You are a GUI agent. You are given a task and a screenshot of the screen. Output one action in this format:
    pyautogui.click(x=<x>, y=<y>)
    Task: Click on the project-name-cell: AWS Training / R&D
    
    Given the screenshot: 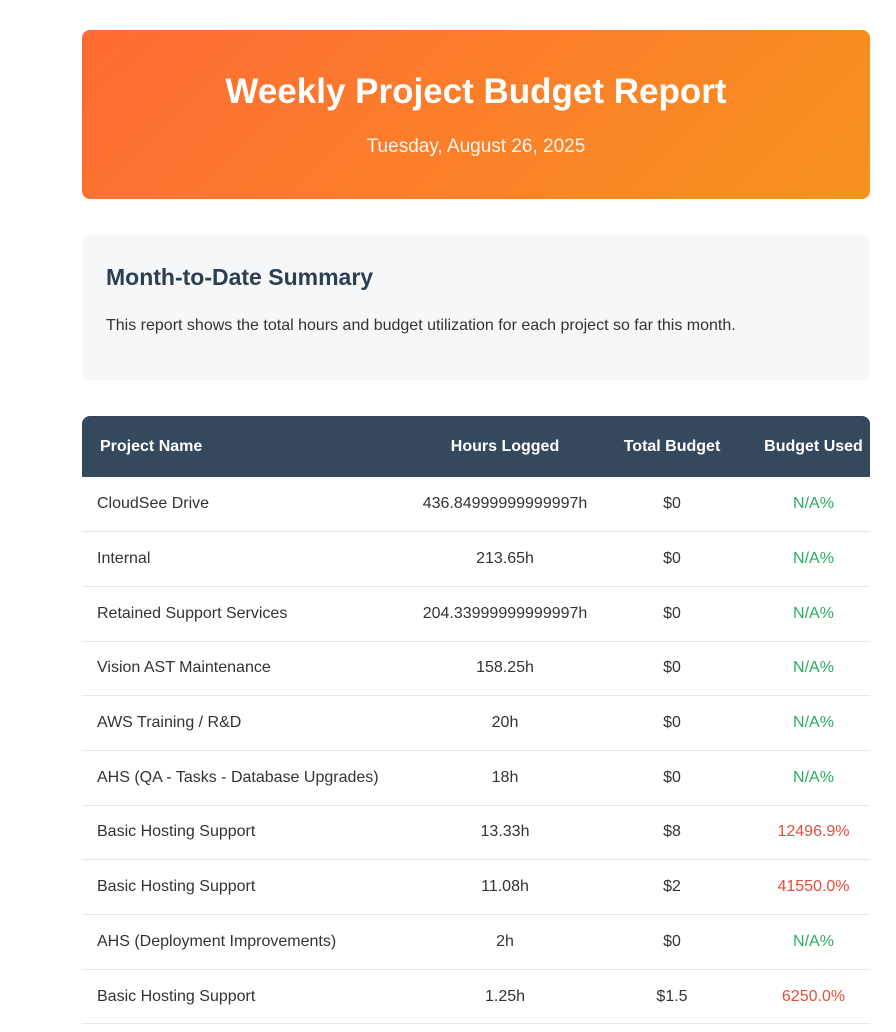 What is the action you would take?
    pyautogui.click(x=169, y=723)
    